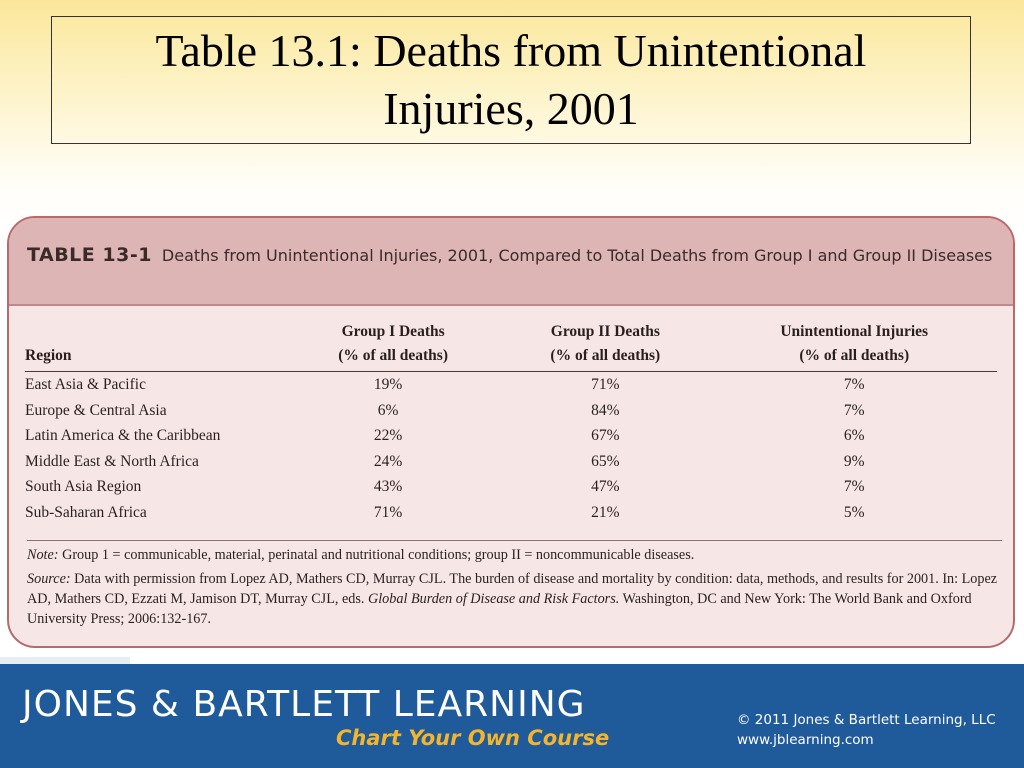 The width and height of the screenshot is (1024, 768). I want to click on group-i-cell: 22%, so click(388, 435).